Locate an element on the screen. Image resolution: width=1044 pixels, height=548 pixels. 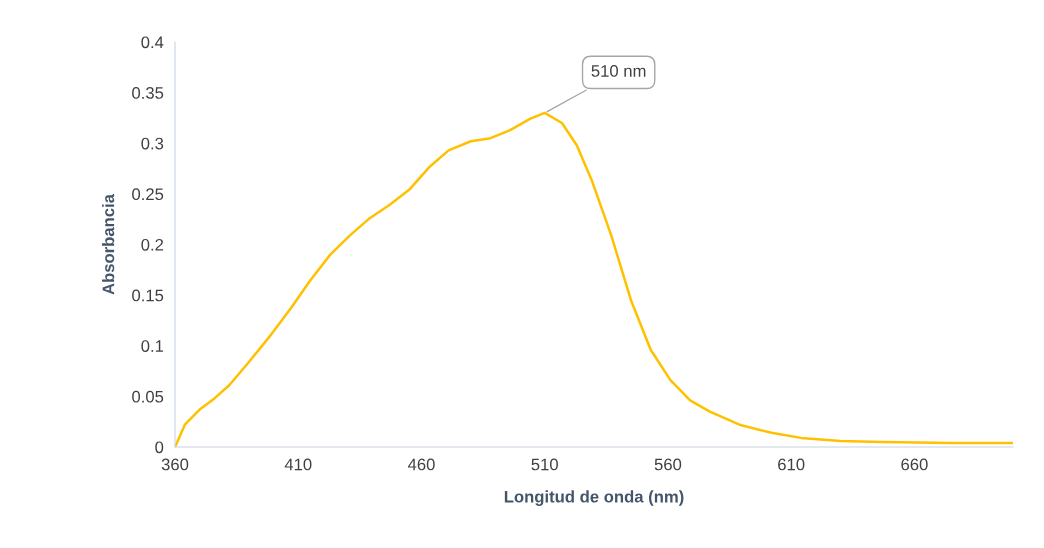
y-tick-label: 0.3 is located at coordinates (152, 143).